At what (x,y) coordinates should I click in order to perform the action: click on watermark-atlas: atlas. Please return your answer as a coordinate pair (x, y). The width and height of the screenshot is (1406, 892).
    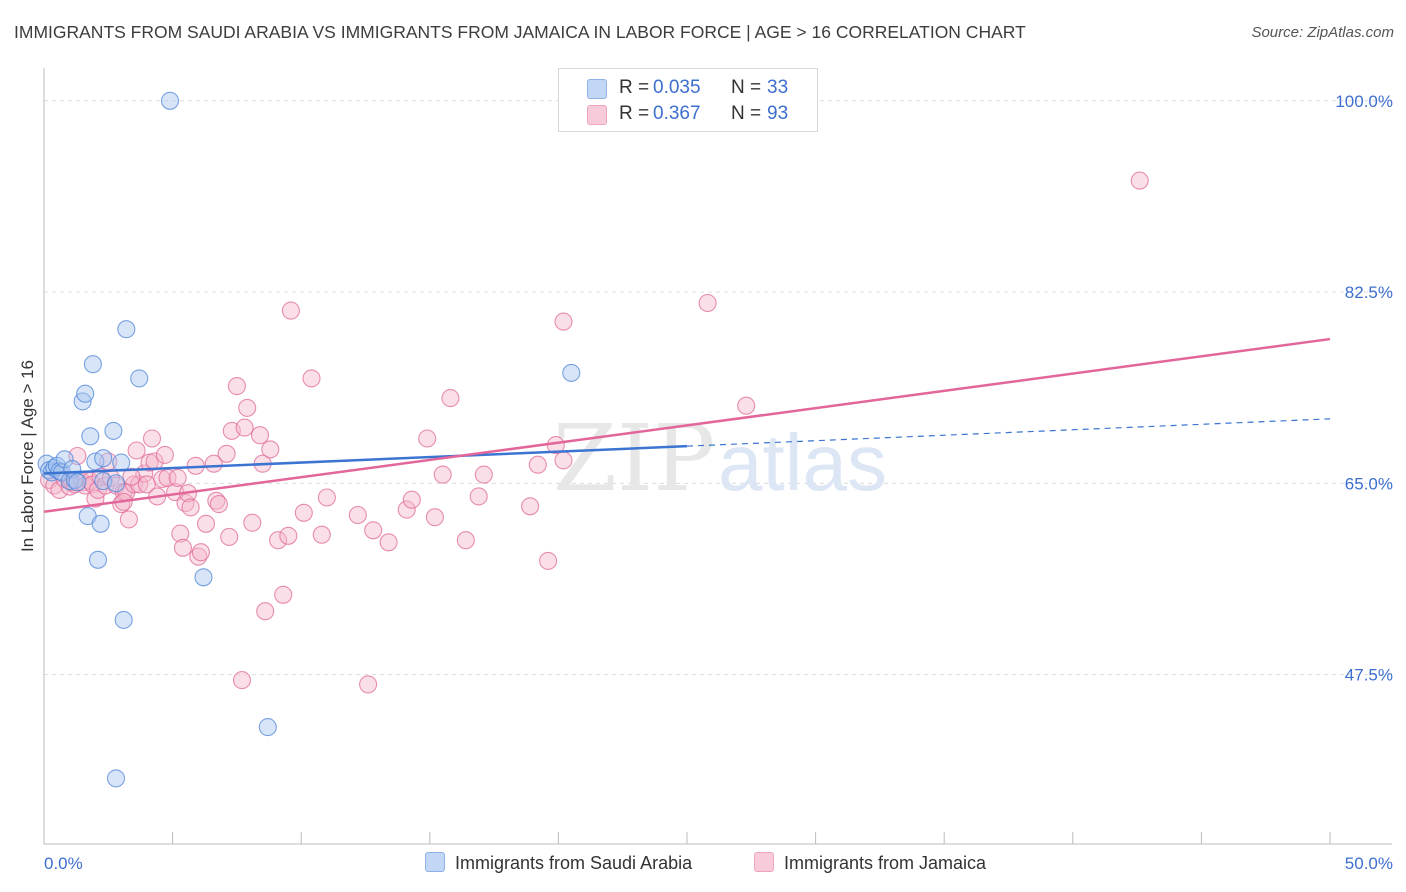
    Looking at the image, I should click on (802, 462).